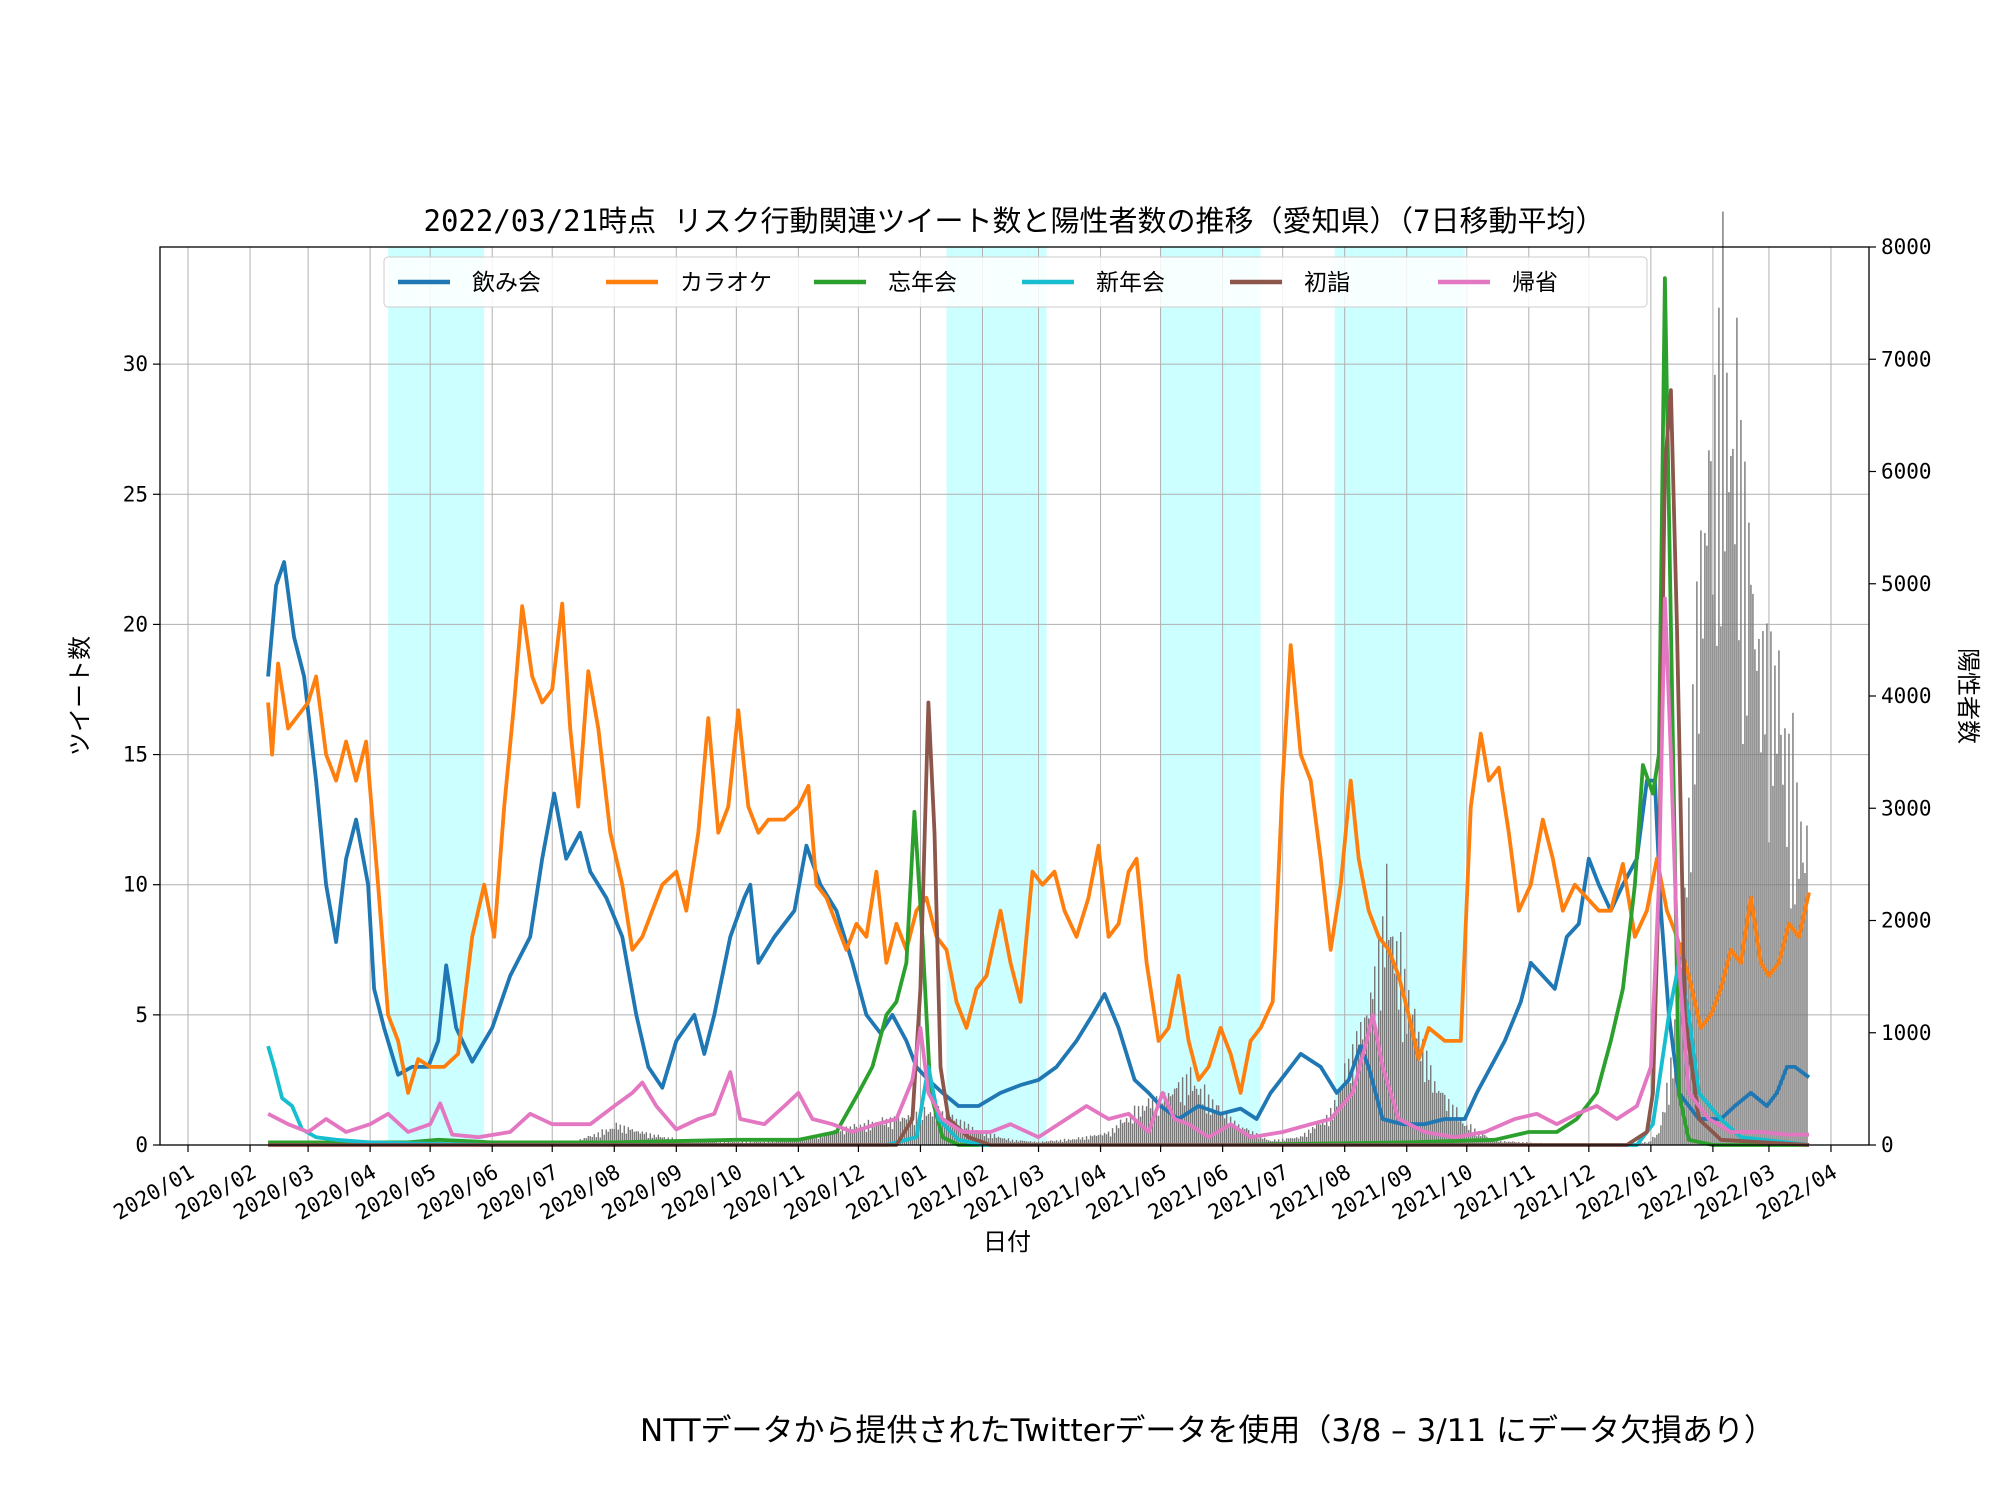  What do you see at coordinates (135, 364) in the screenshot?
I see `y-left-tick-label: 30` at bounding box center [135, 364].